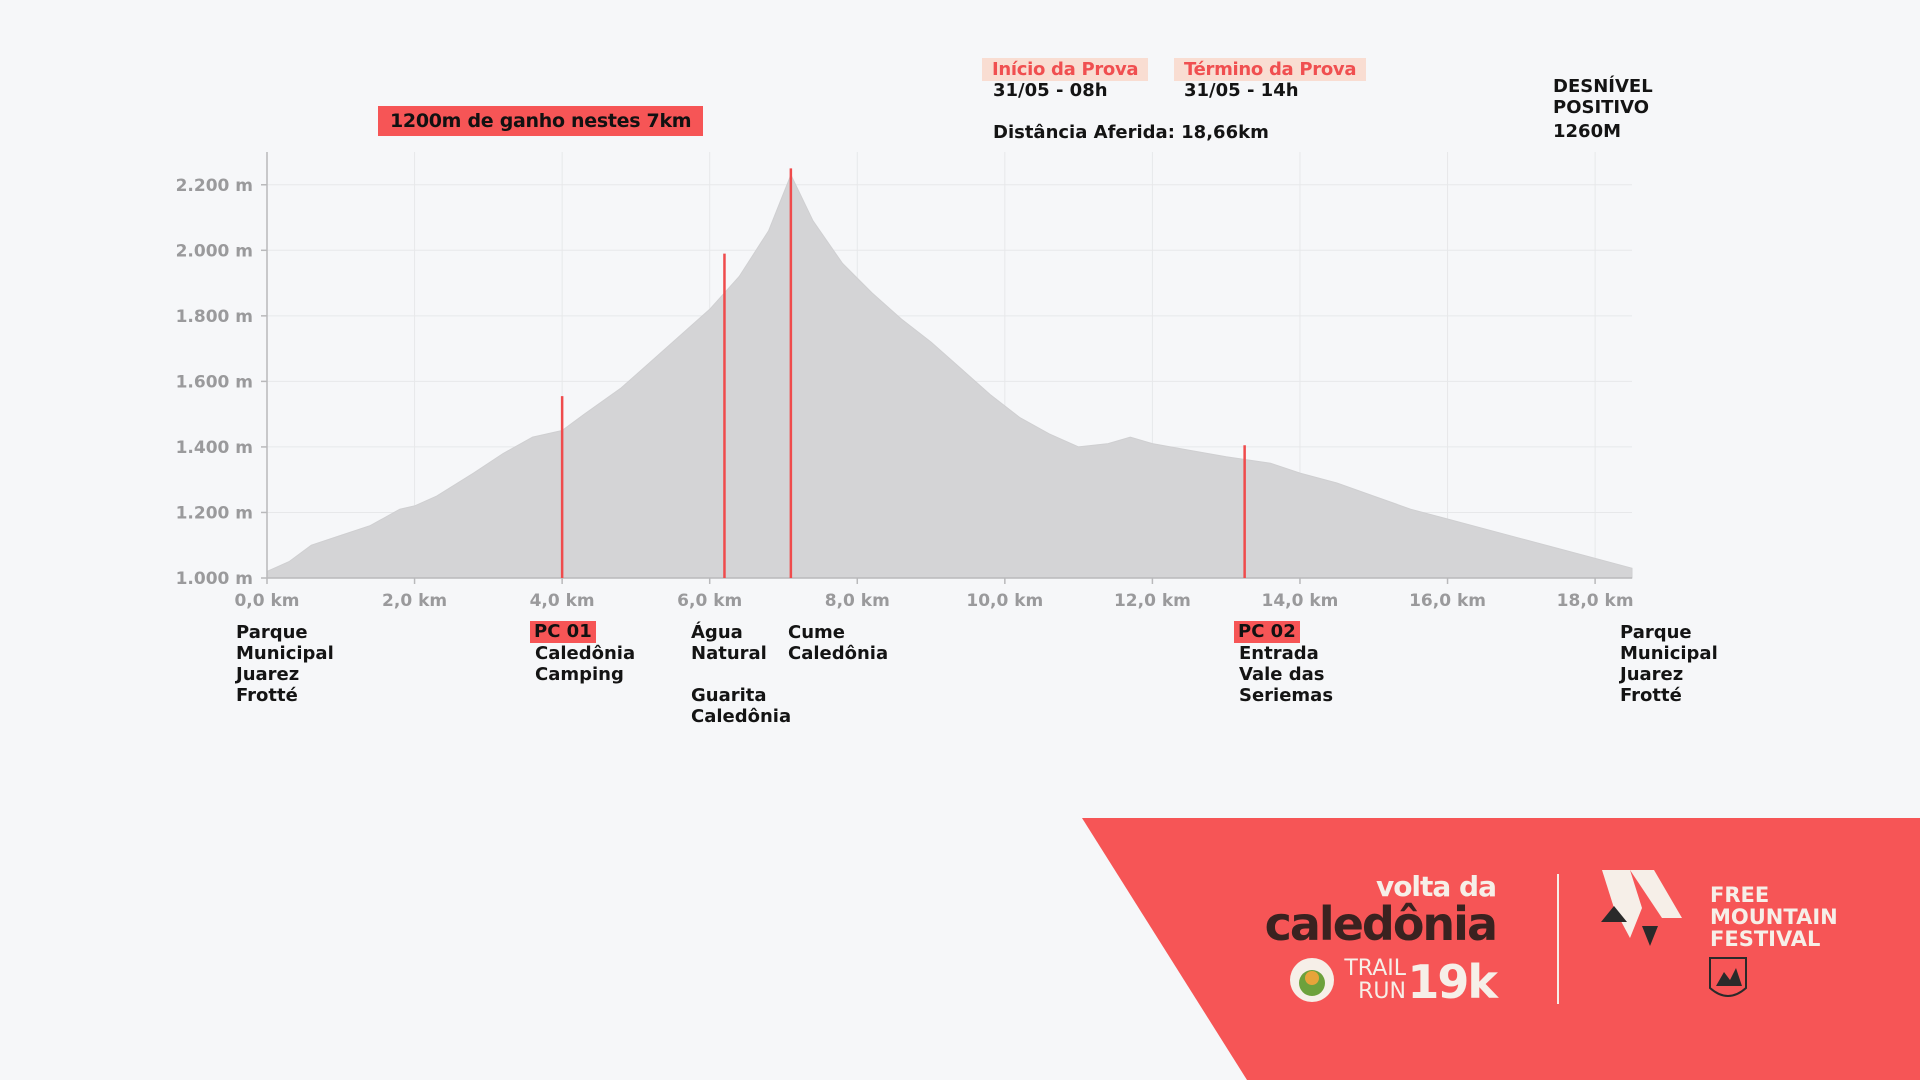  What do you see at coordinates (541, 121) in the screenshot?
I see `gain-banner: 1200m de ganho nestes 7km` at bounding box center [541, 121].